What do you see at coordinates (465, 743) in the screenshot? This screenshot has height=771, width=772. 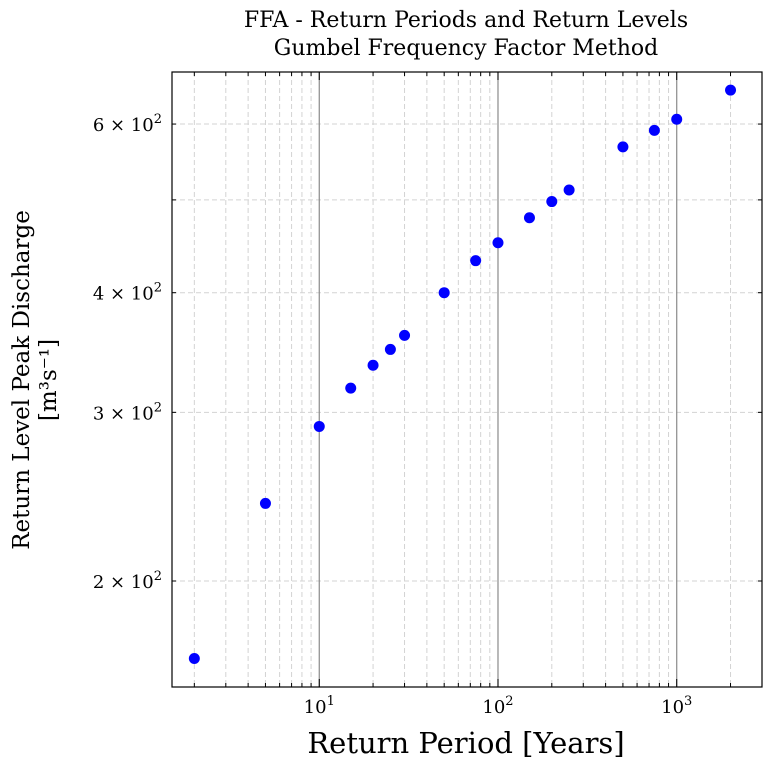 I see `x-axis-label: Return Period [Years]` at bounding box center [465, 743].